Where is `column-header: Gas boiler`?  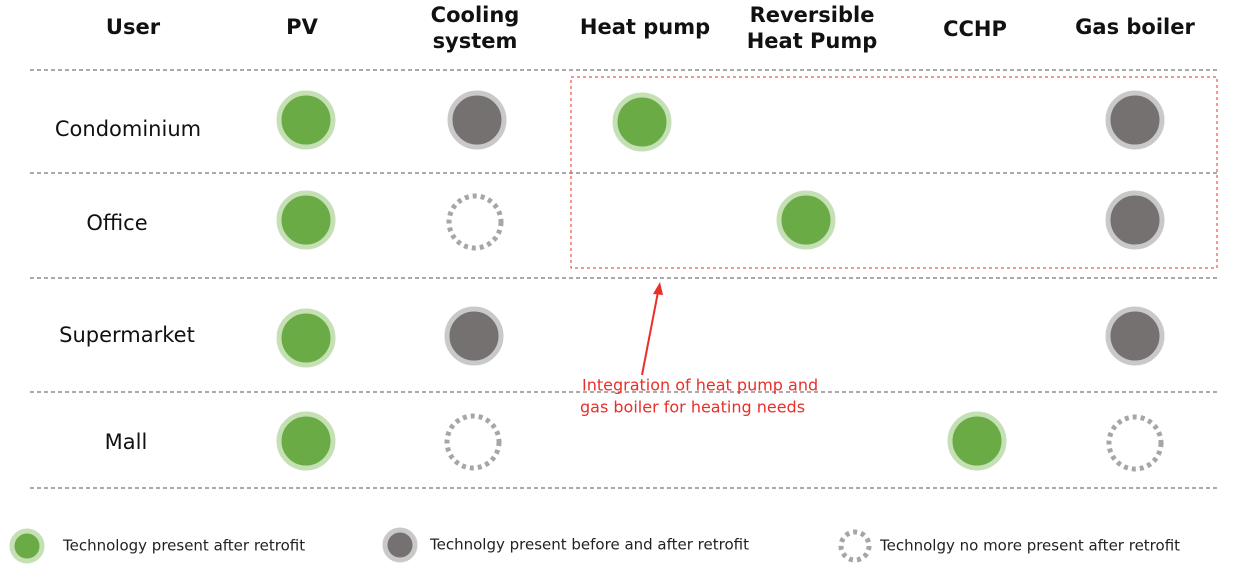
column-header: Gas boiler is located at coordinates (1135, 27).